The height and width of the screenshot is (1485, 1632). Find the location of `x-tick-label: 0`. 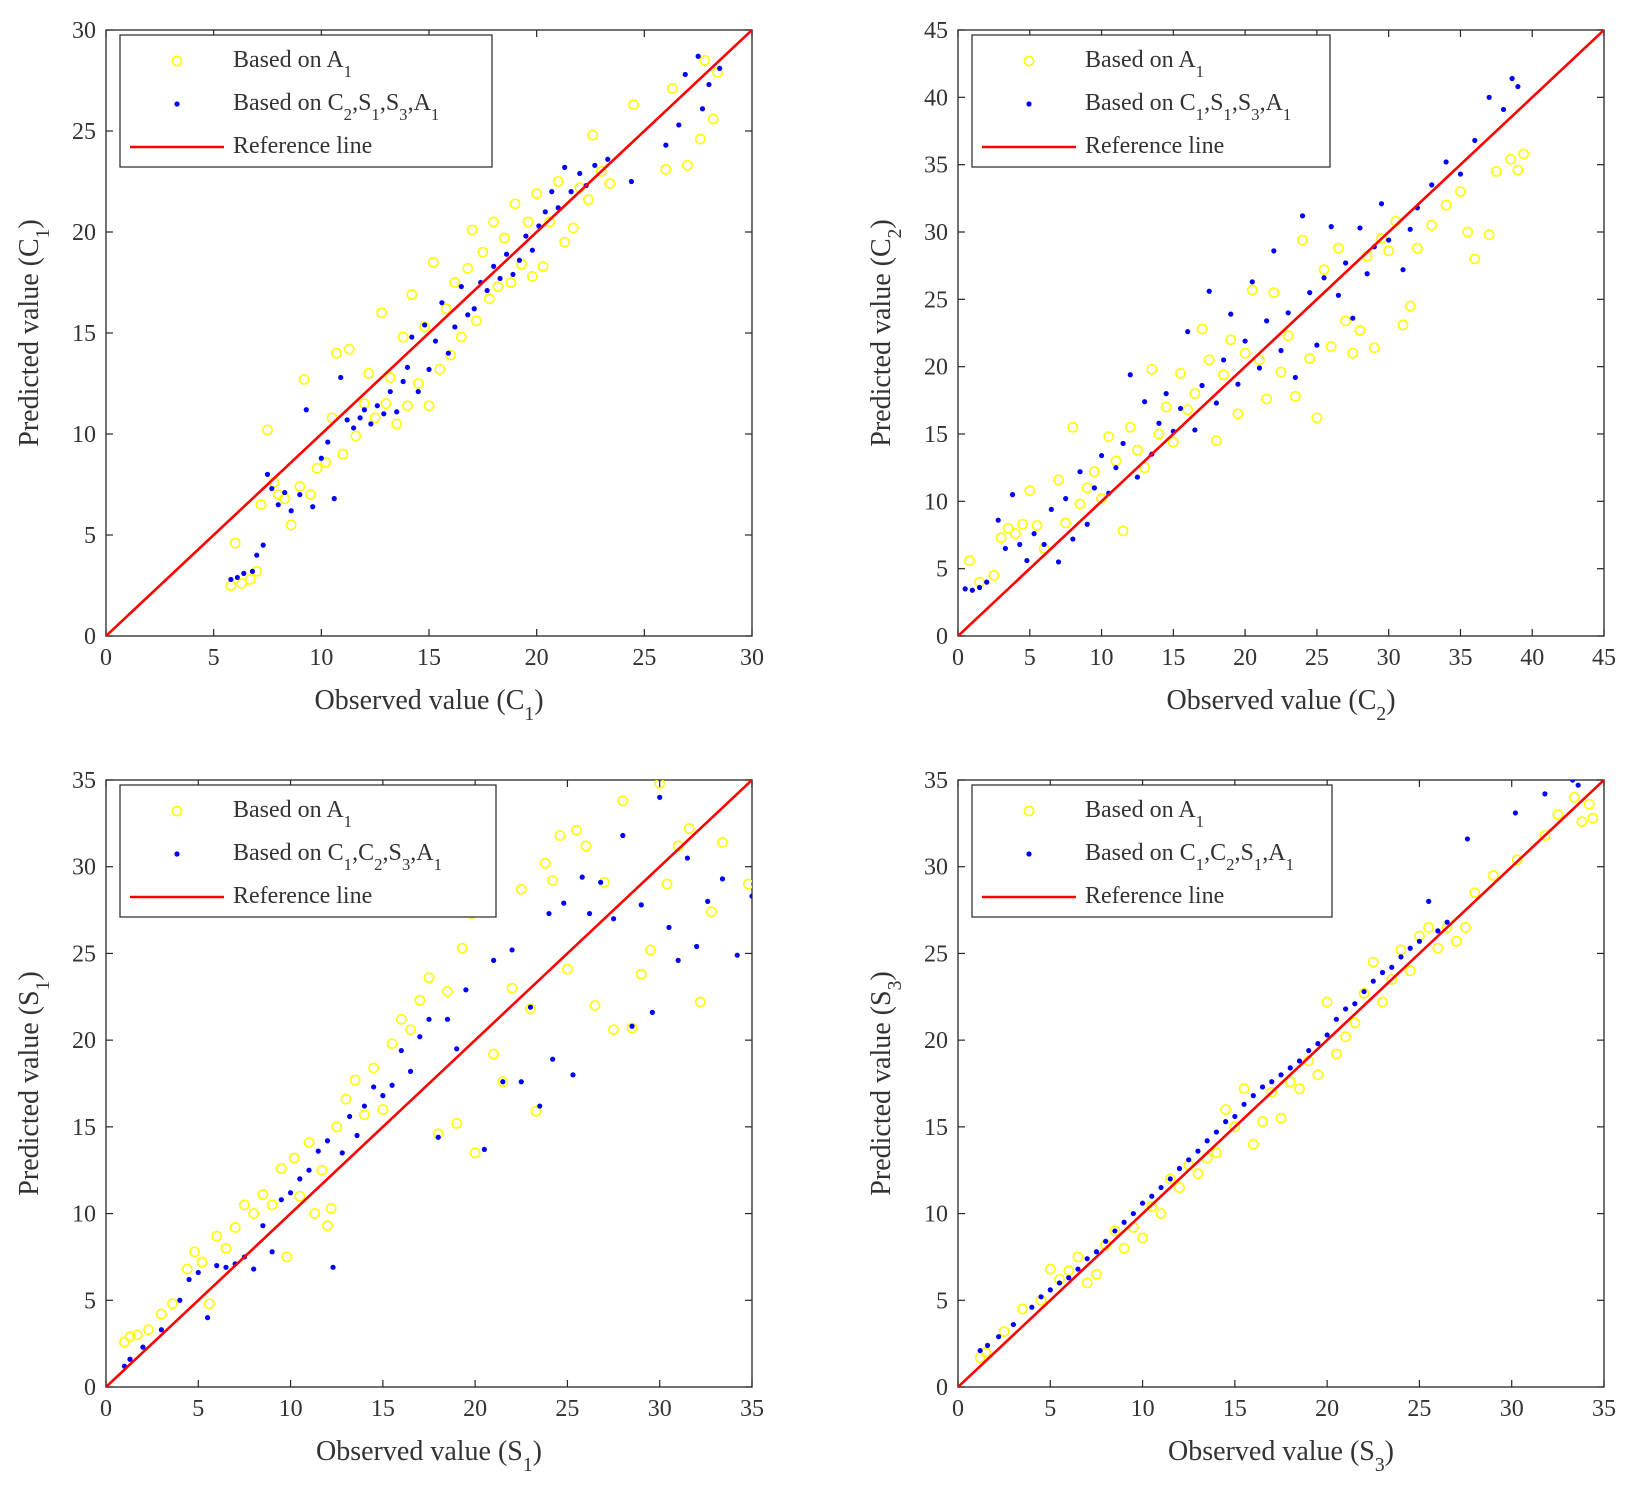

x-tick-label: 0 is located at coordinates (958, 1409).